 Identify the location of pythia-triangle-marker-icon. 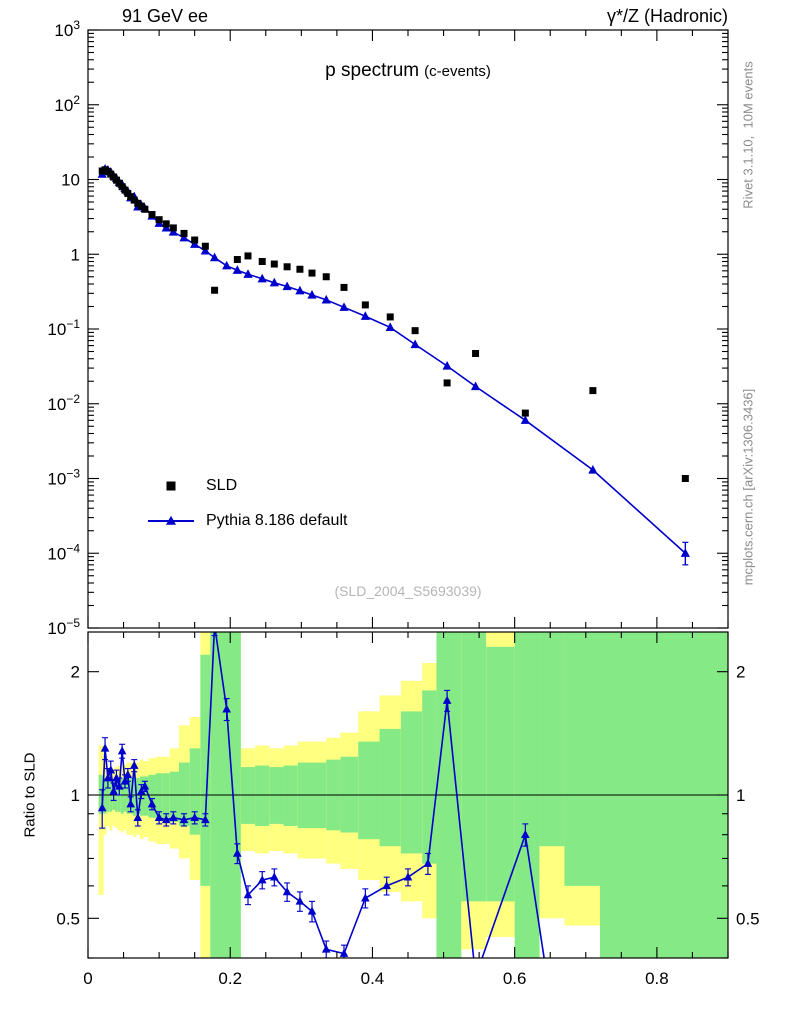
(171, 520).